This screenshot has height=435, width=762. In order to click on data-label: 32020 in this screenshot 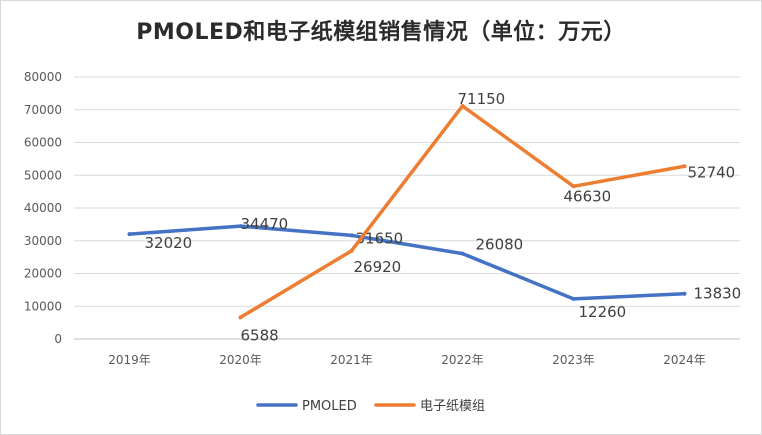, I will do `click(169, 243)`.